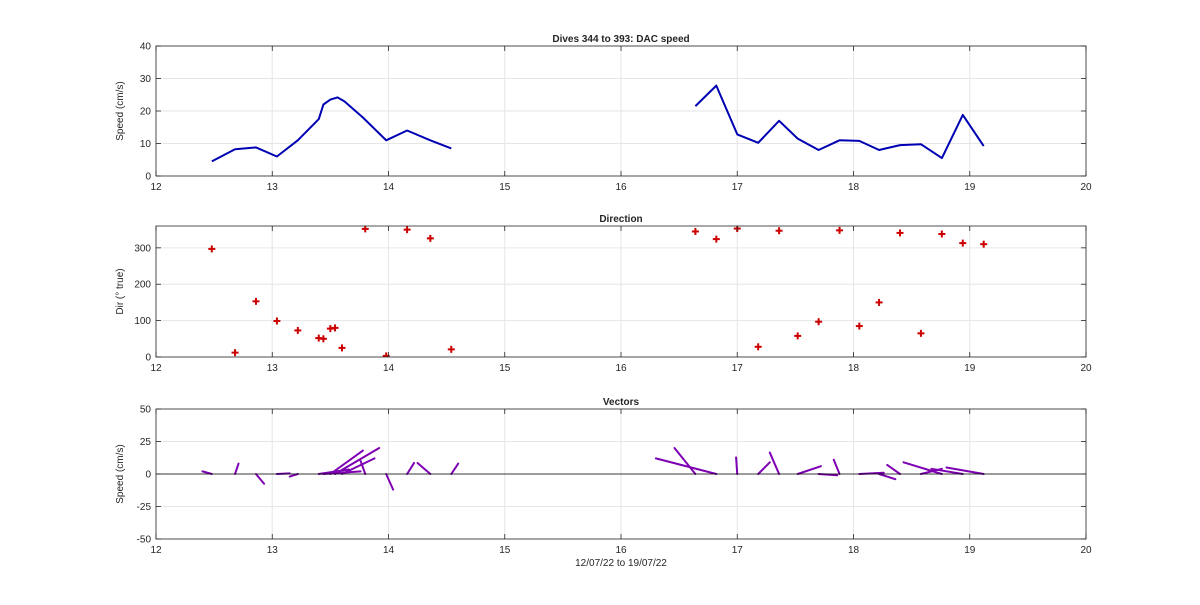  What do you see at coordinates (620, 219) in the screenshot?
I see `chart-title: Direction` at bounding box center [620, 219].